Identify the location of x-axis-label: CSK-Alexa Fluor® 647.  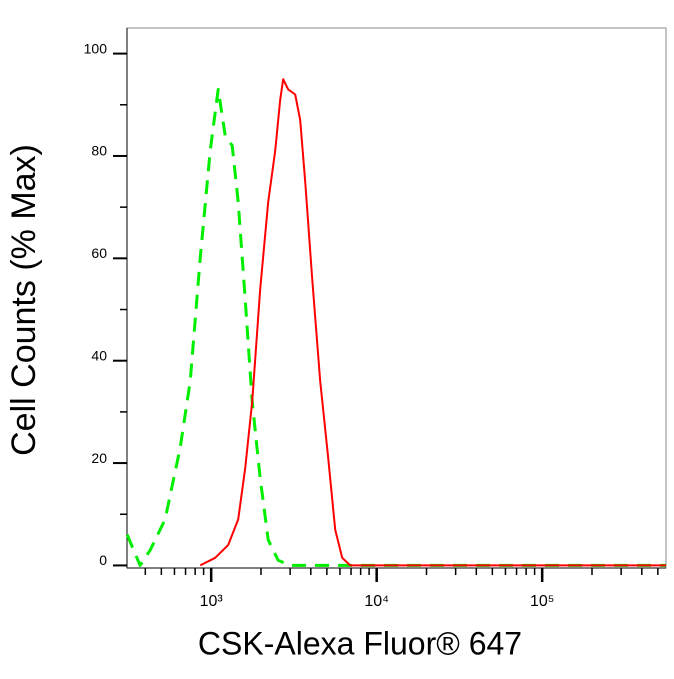
(360, 643).